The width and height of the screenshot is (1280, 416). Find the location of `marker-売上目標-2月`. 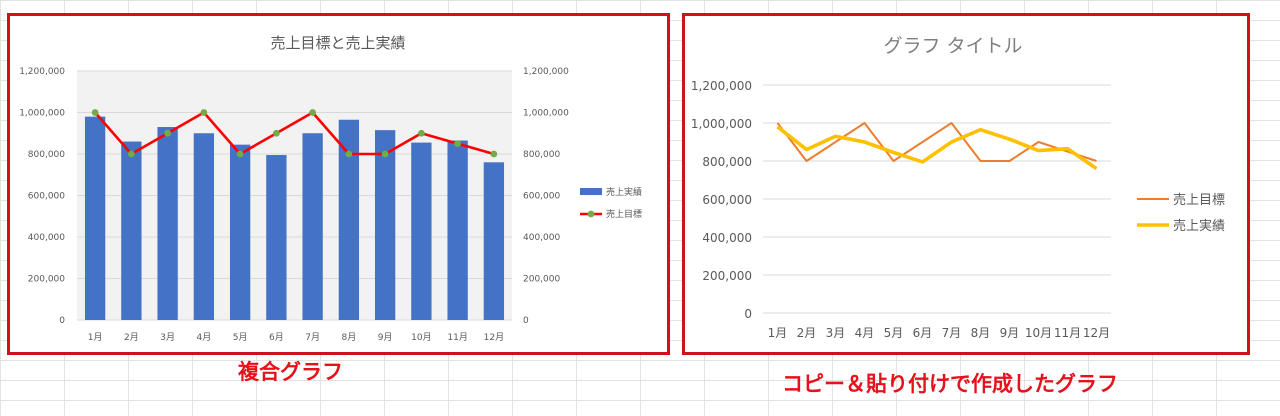

marker-売上目標-2月 is located at coordinates (131, 154).